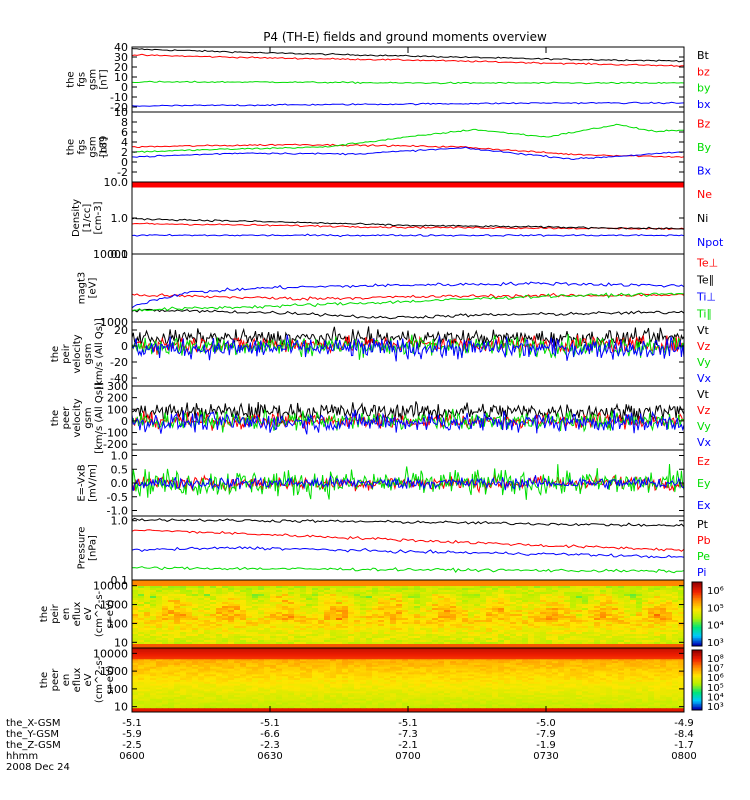 The image size is (750, 800). What do you see at coordinates (702, 218) in the screenshot?
I see `legend-label-ni: Ni` at bounding box center [702, 218].